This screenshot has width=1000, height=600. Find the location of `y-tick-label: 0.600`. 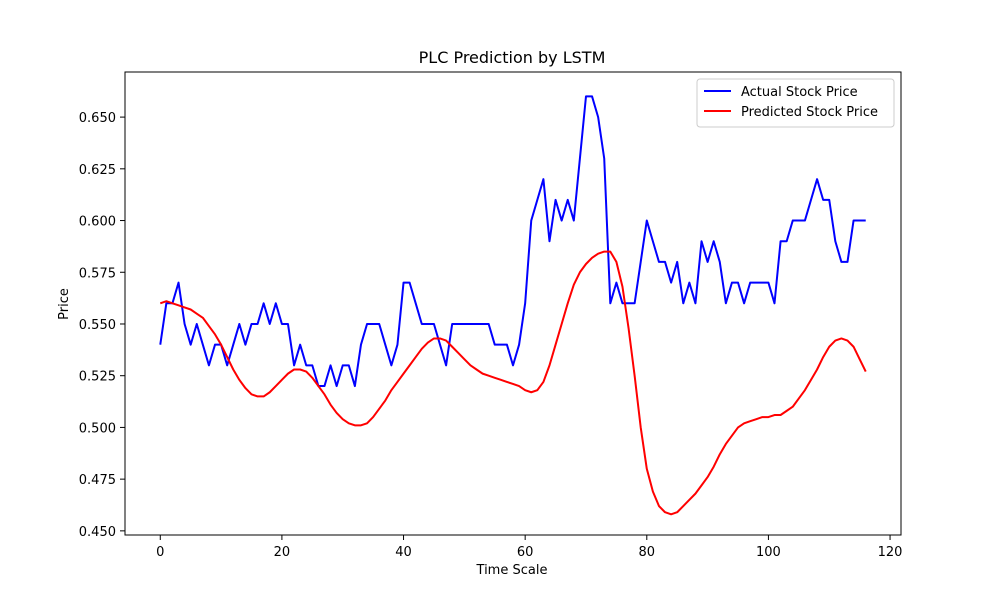

y-tick-label: 0.600 is located at coordinates (97, 222).